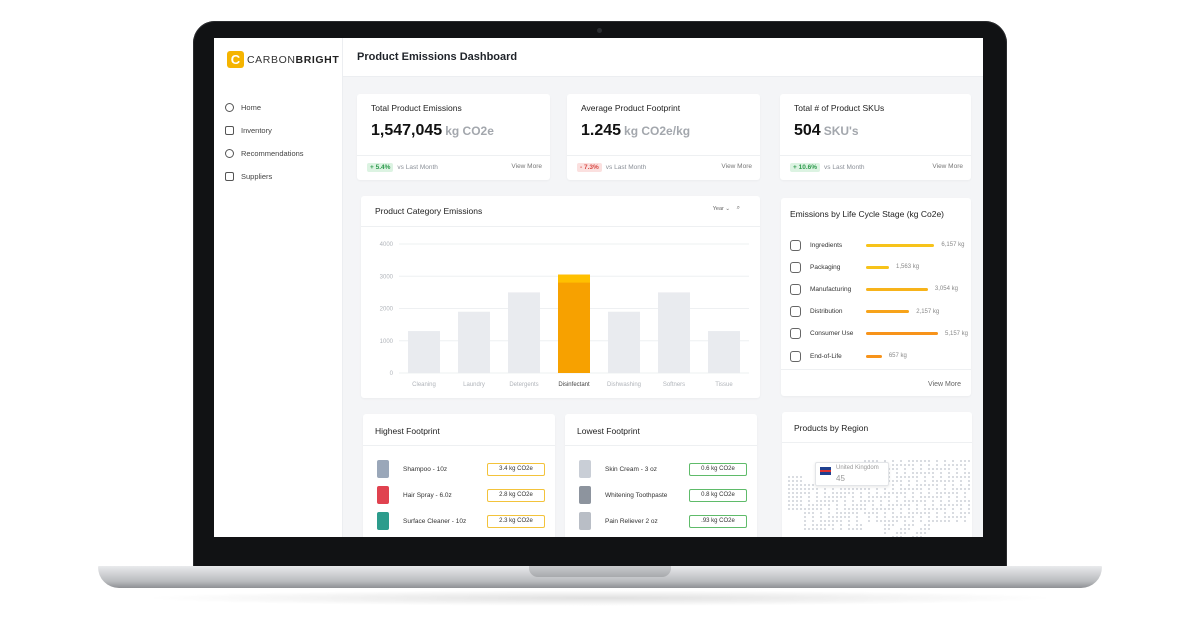 This screenshot has width=1200, height=630. I want to click on region-tooltip: United Kingdom 45, so click(852, 474).